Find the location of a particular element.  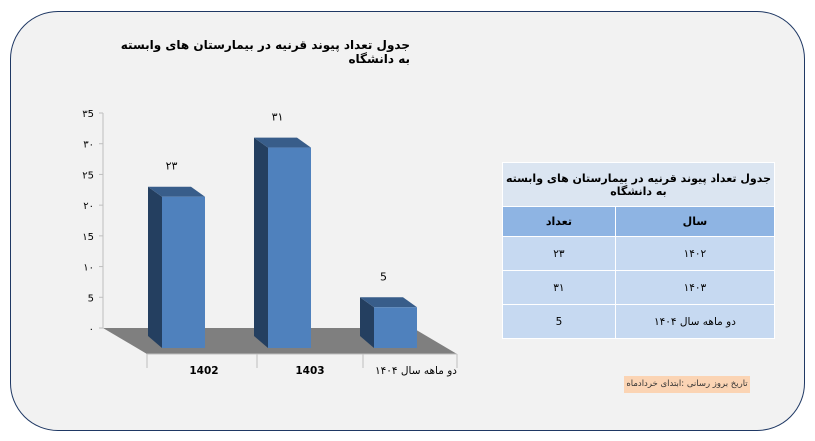

table-cell-count: ۲۳ is located at coordinates (559, 253).